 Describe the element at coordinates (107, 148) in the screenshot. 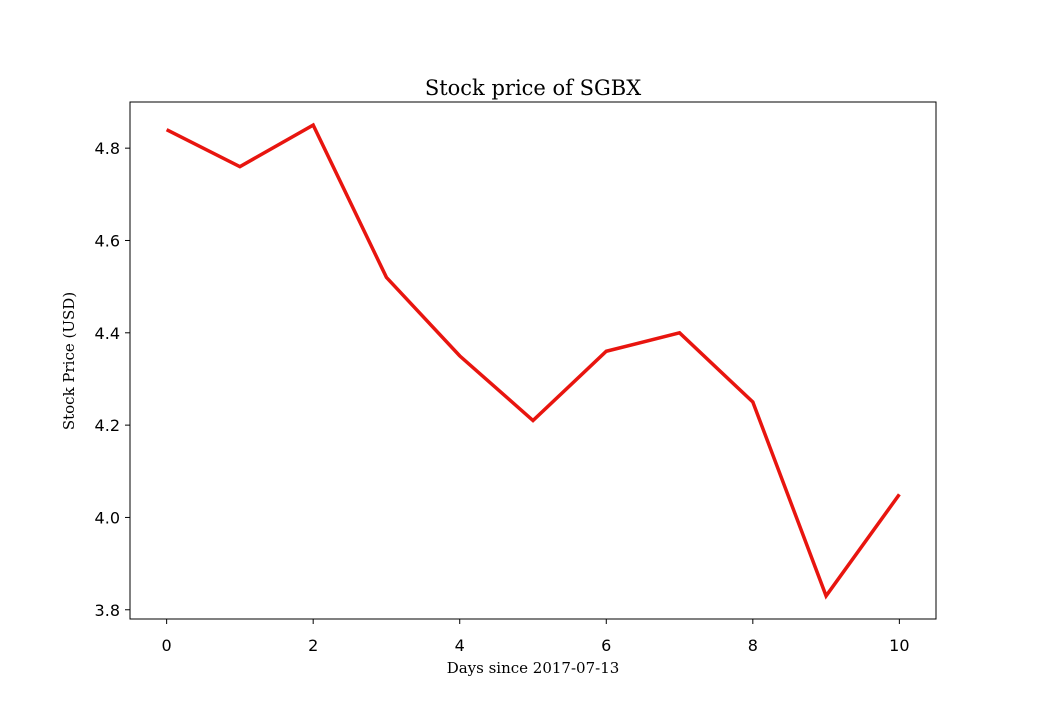

I see `y-tick-label: 4.8` at that location.